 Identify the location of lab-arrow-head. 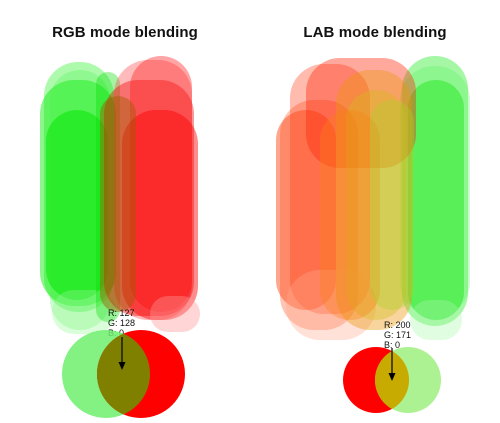
(392, 377).